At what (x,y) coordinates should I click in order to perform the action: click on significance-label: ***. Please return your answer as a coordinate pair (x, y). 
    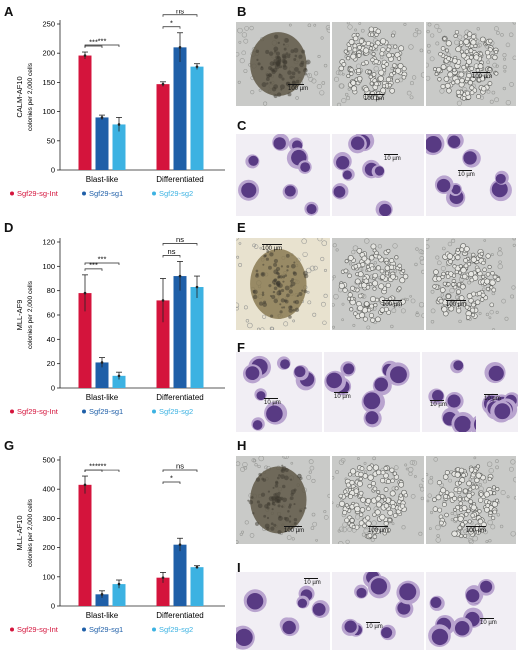
    Looking at the image, I should click on (102, 259).